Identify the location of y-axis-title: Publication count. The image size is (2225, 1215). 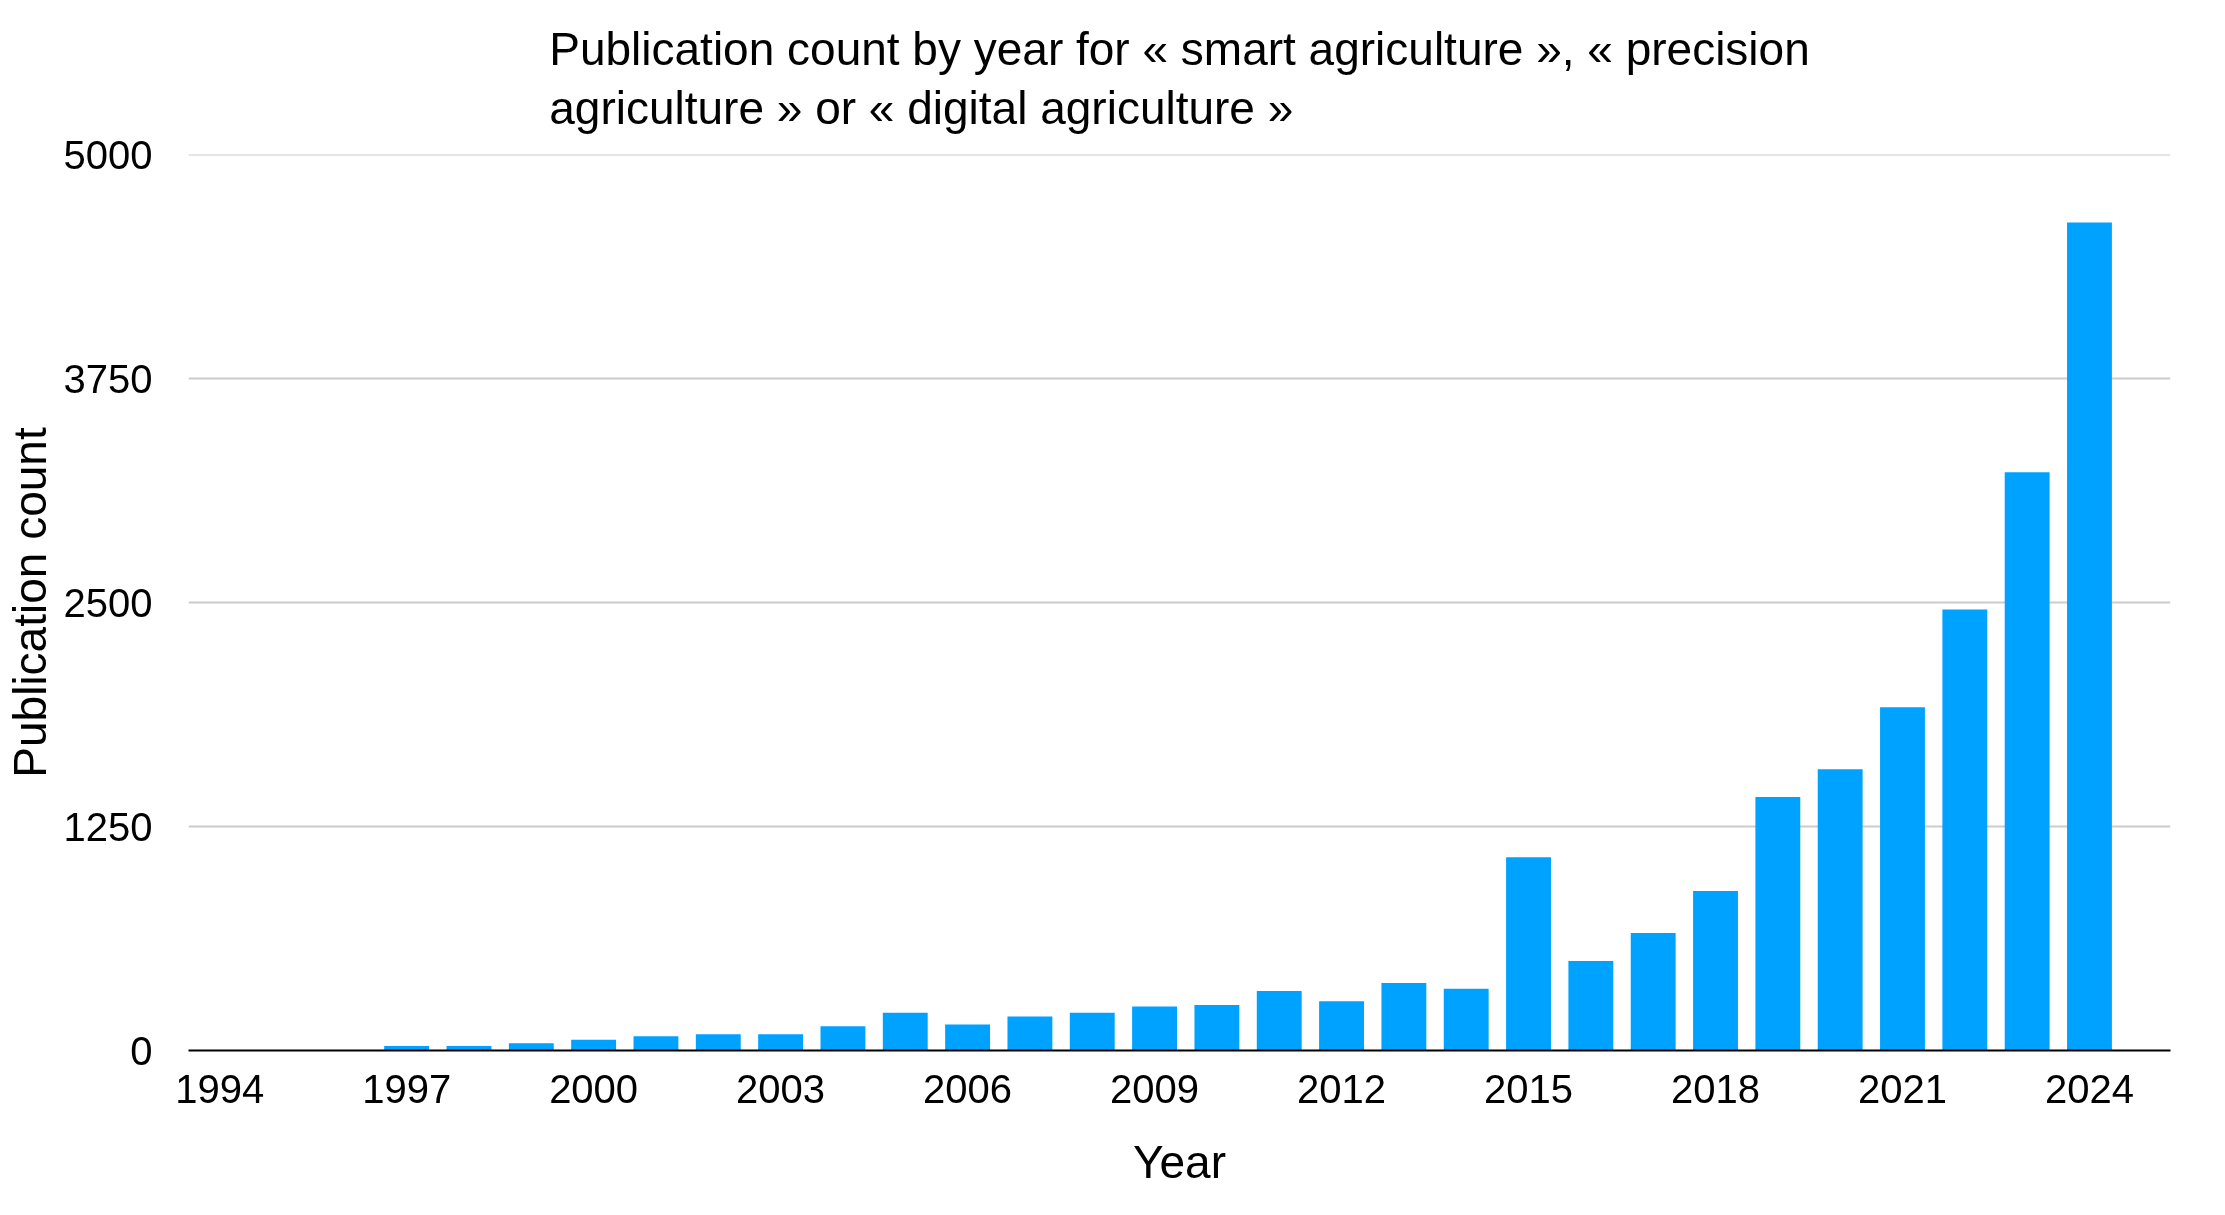
(29, 602).